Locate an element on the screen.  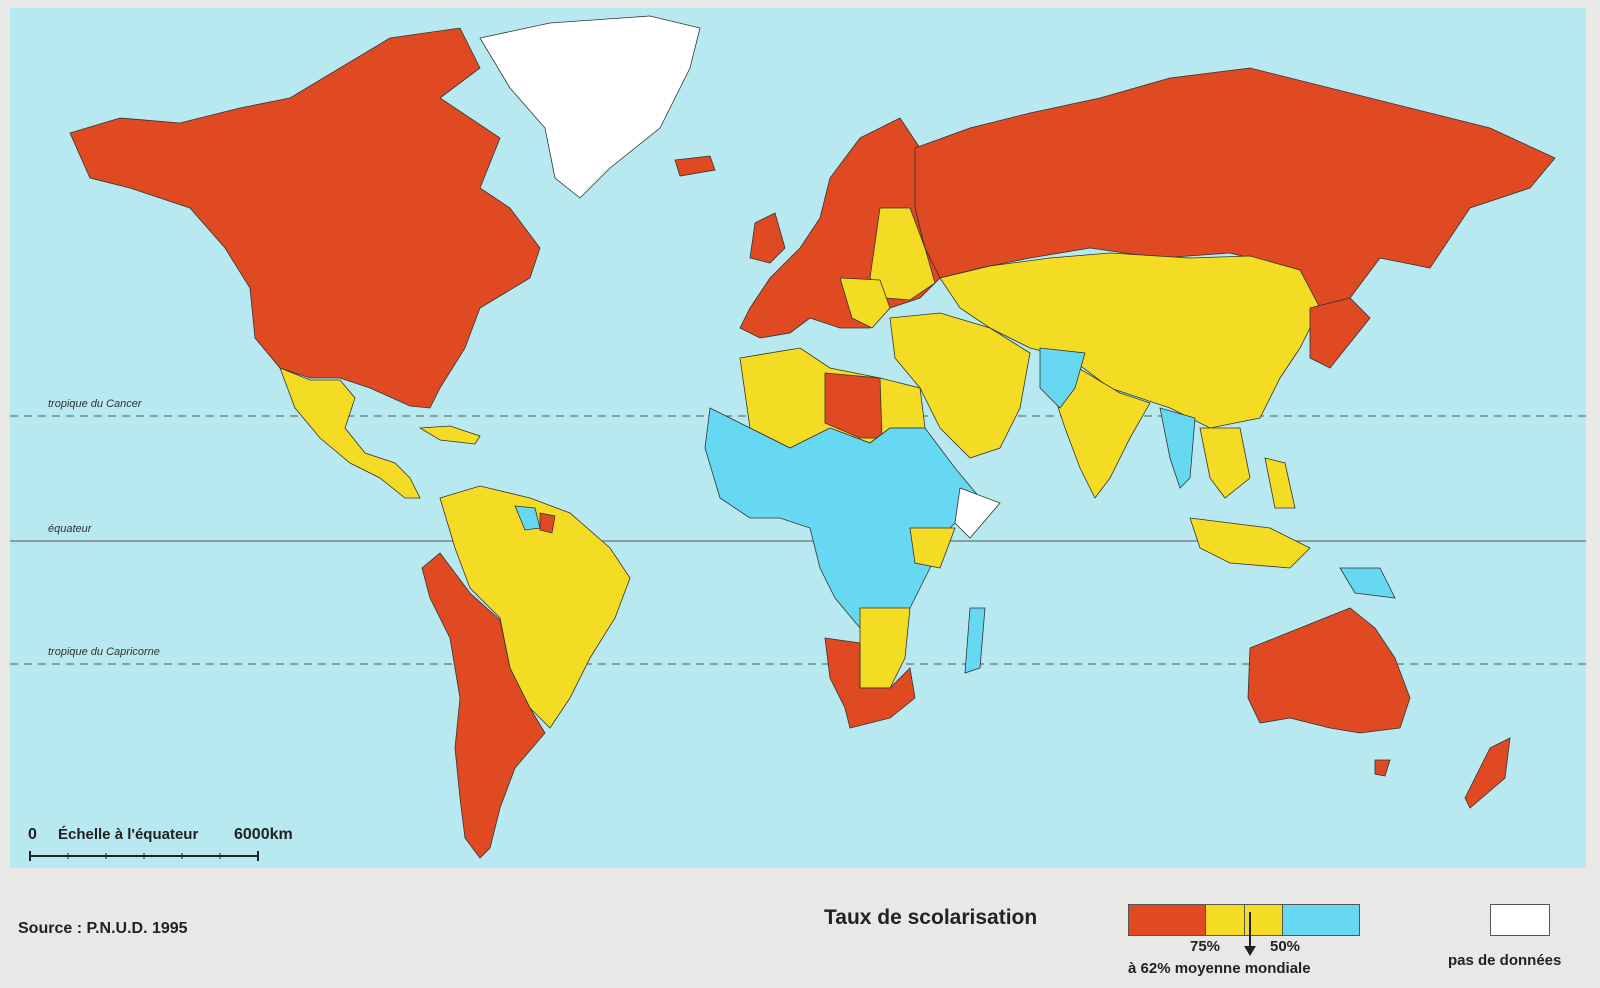
libya is located at coordinates (853, 405).